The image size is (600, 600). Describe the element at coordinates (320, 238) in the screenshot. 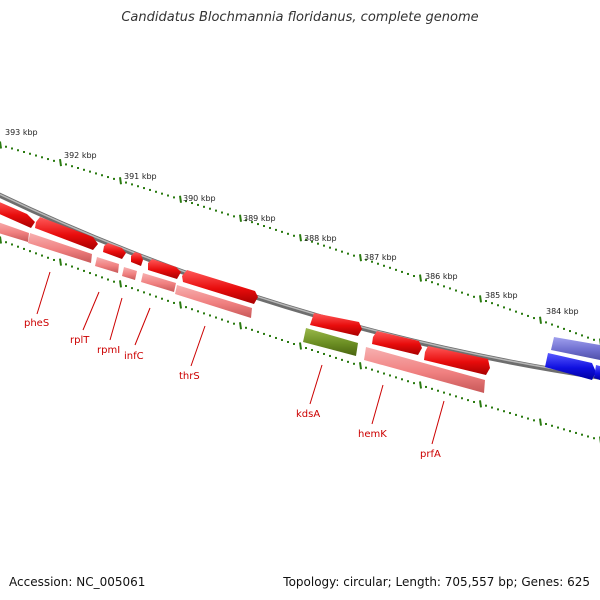

I see `tick-label: 388 kbp` at that location.